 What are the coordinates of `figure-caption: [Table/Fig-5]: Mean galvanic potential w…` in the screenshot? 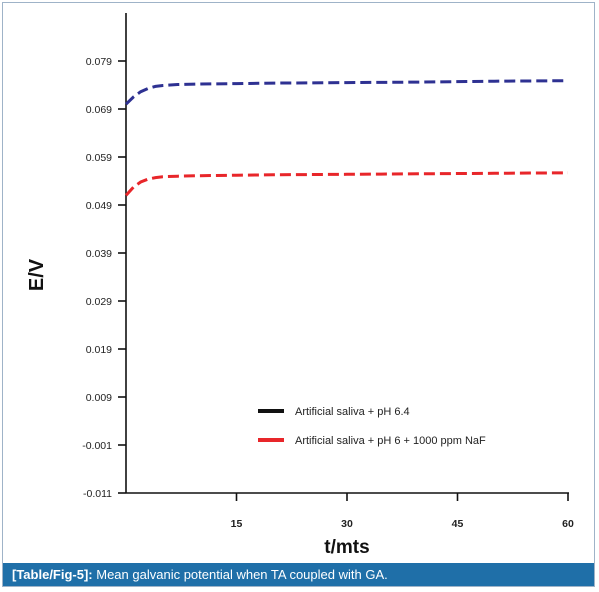 It's located at (298, 574).